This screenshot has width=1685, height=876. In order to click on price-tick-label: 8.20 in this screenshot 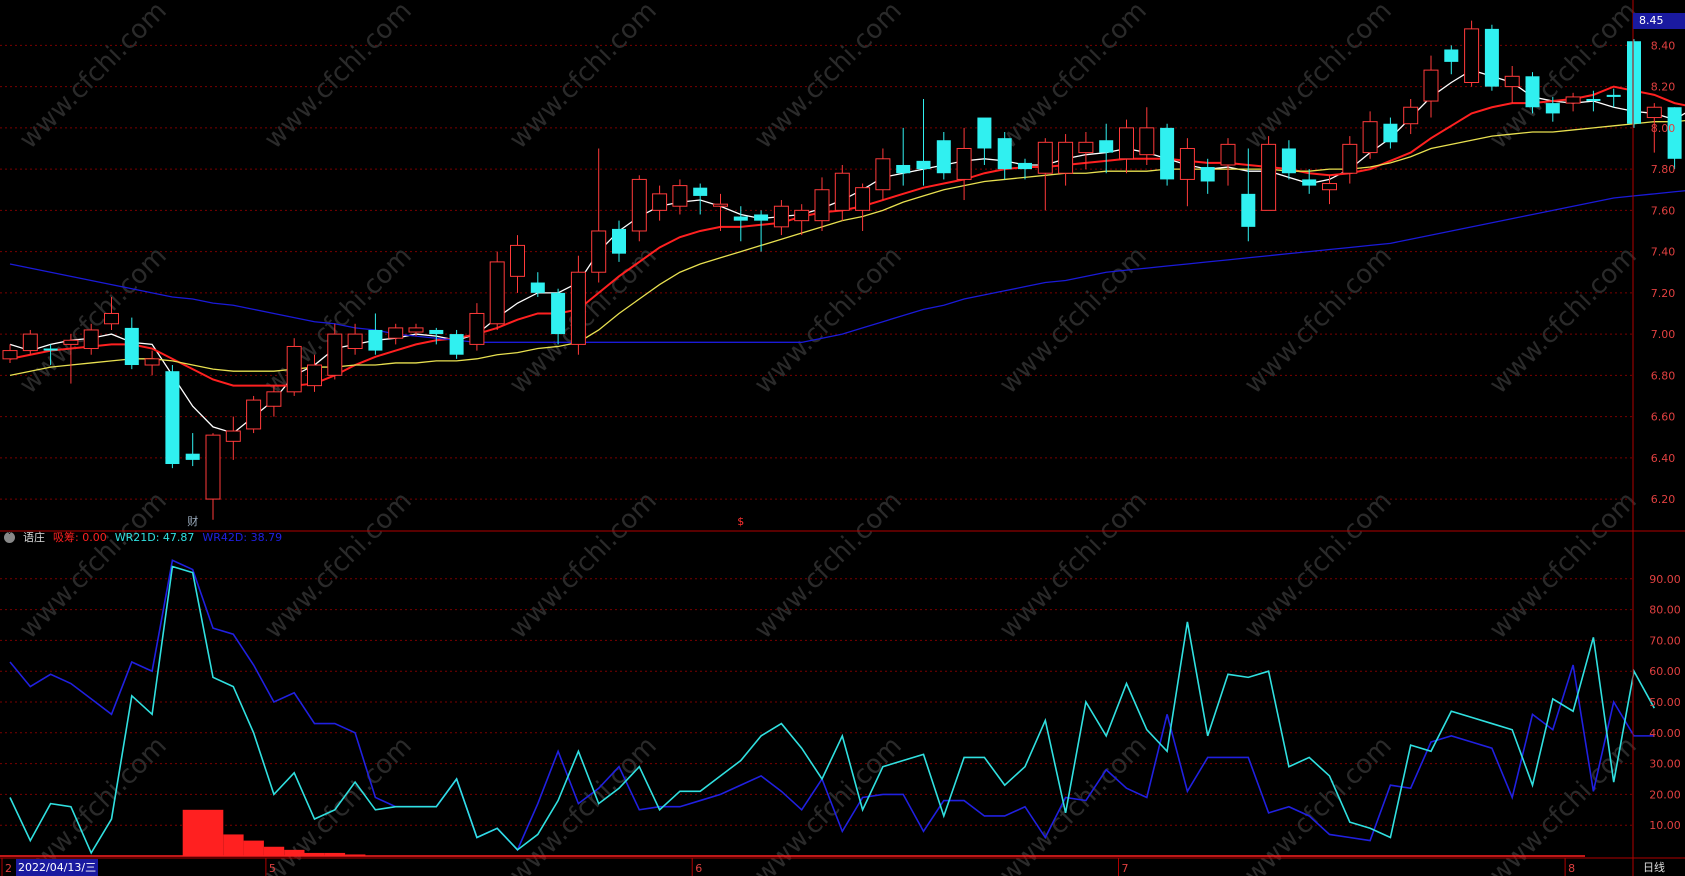, I will do `click(1663, 87)`.